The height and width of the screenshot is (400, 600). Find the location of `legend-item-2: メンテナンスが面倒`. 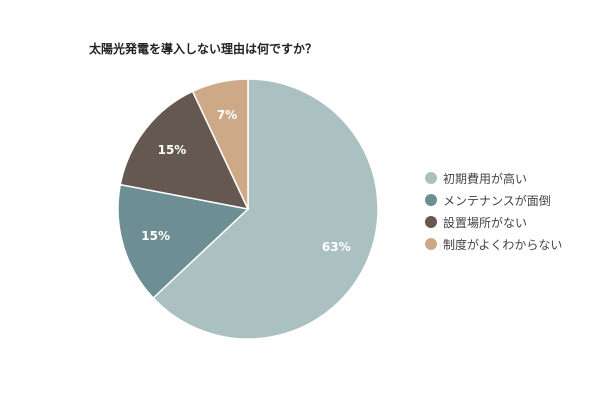

legend-item-2: メンテナンスが面倒 is located at coordinates (493, 200).